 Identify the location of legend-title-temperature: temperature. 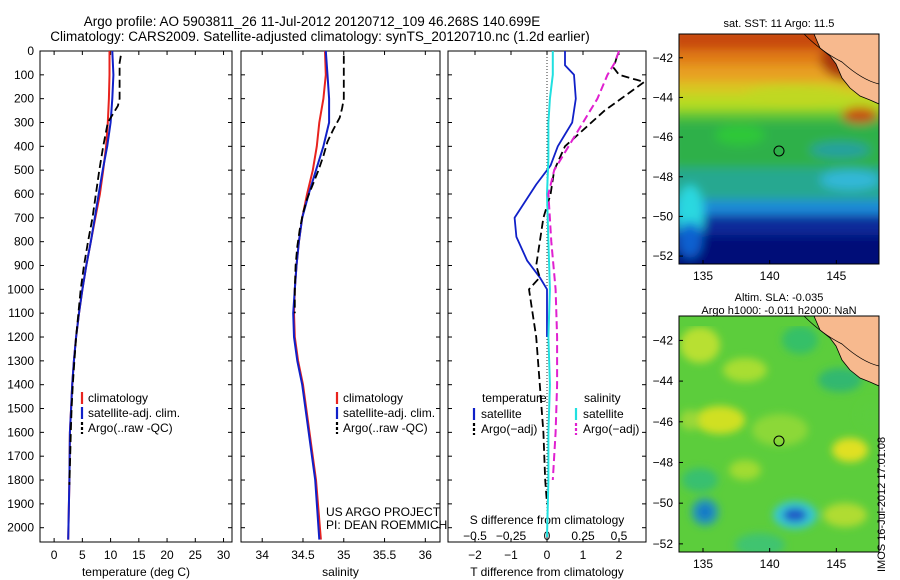
(514, 398).